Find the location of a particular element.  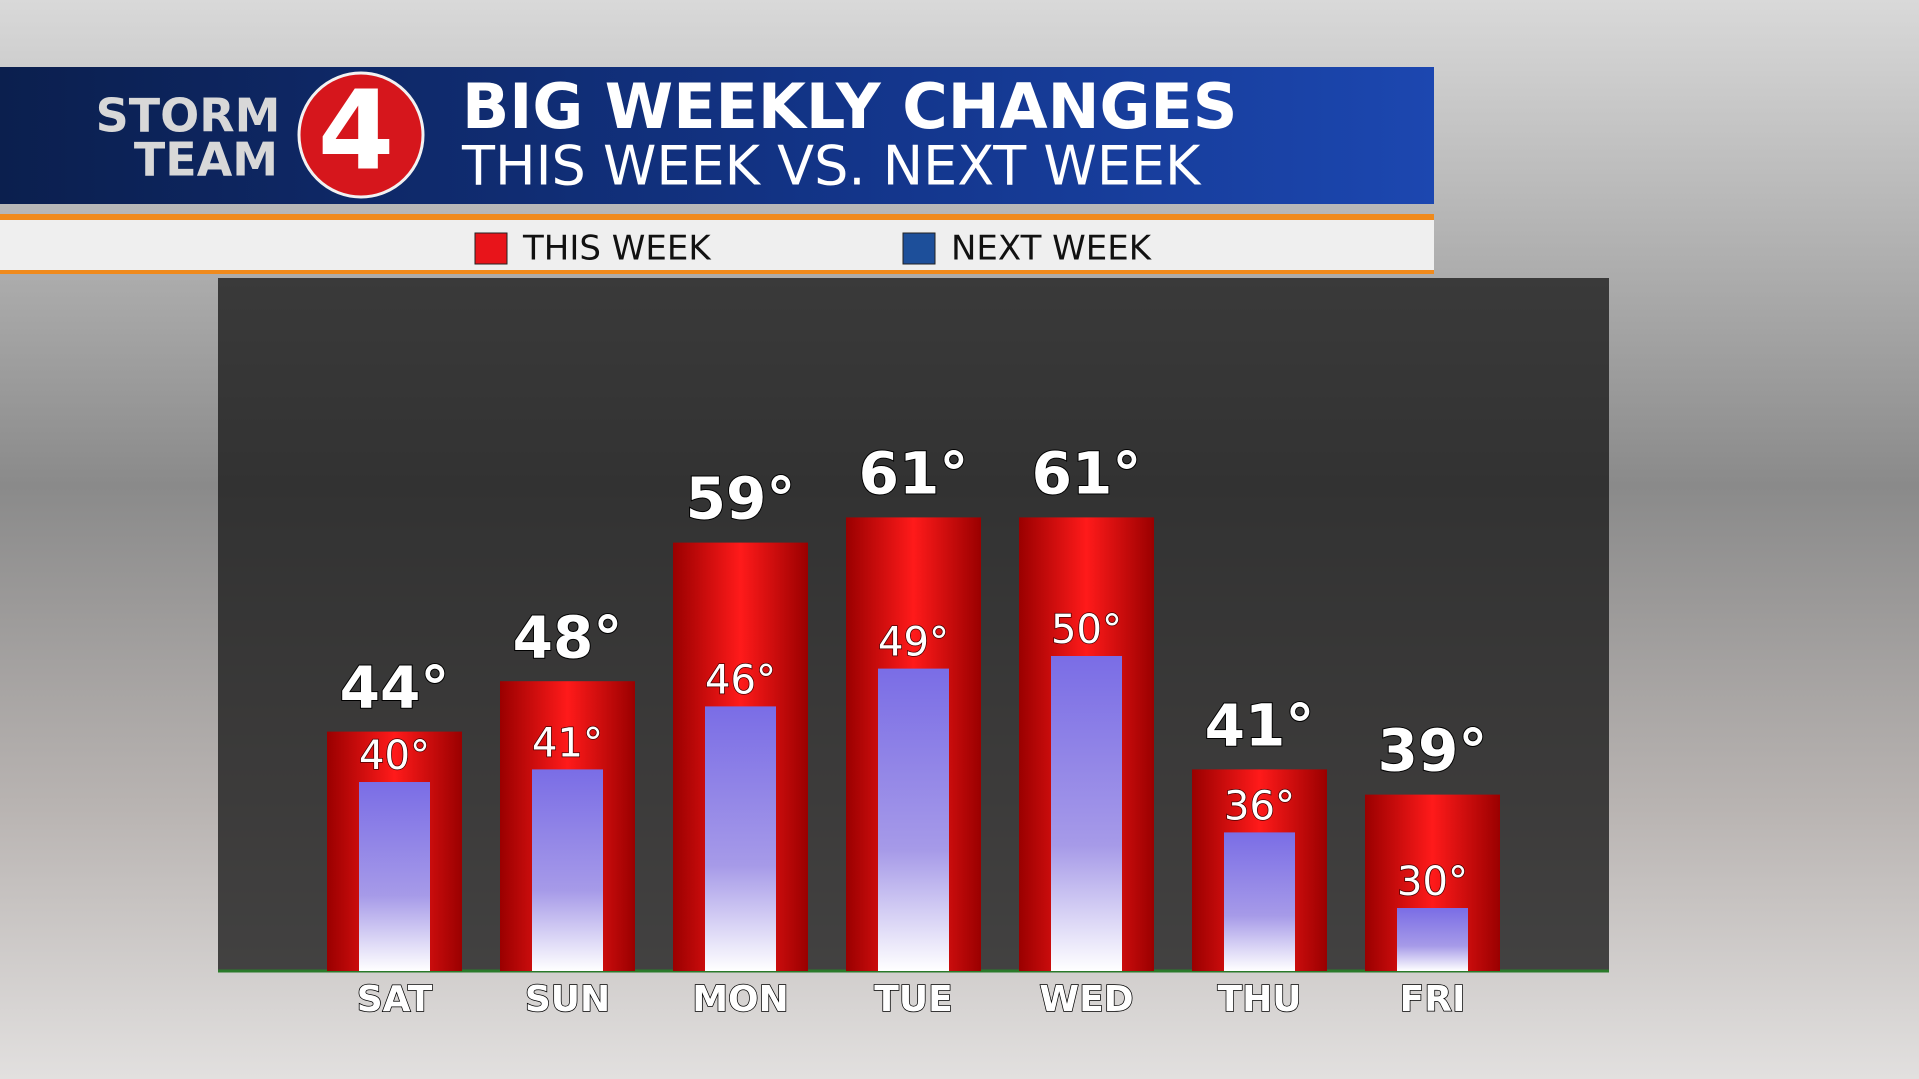

x-tick-label: SAT is located at coordinates (395, 999).